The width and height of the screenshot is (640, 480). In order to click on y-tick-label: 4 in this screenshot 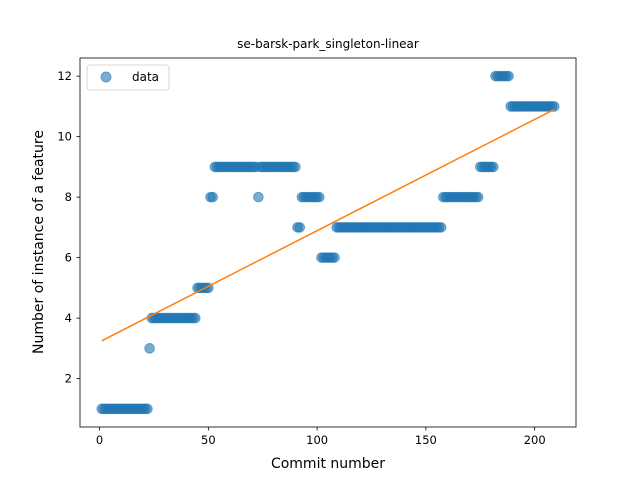, I will do `click(68, 318)`.